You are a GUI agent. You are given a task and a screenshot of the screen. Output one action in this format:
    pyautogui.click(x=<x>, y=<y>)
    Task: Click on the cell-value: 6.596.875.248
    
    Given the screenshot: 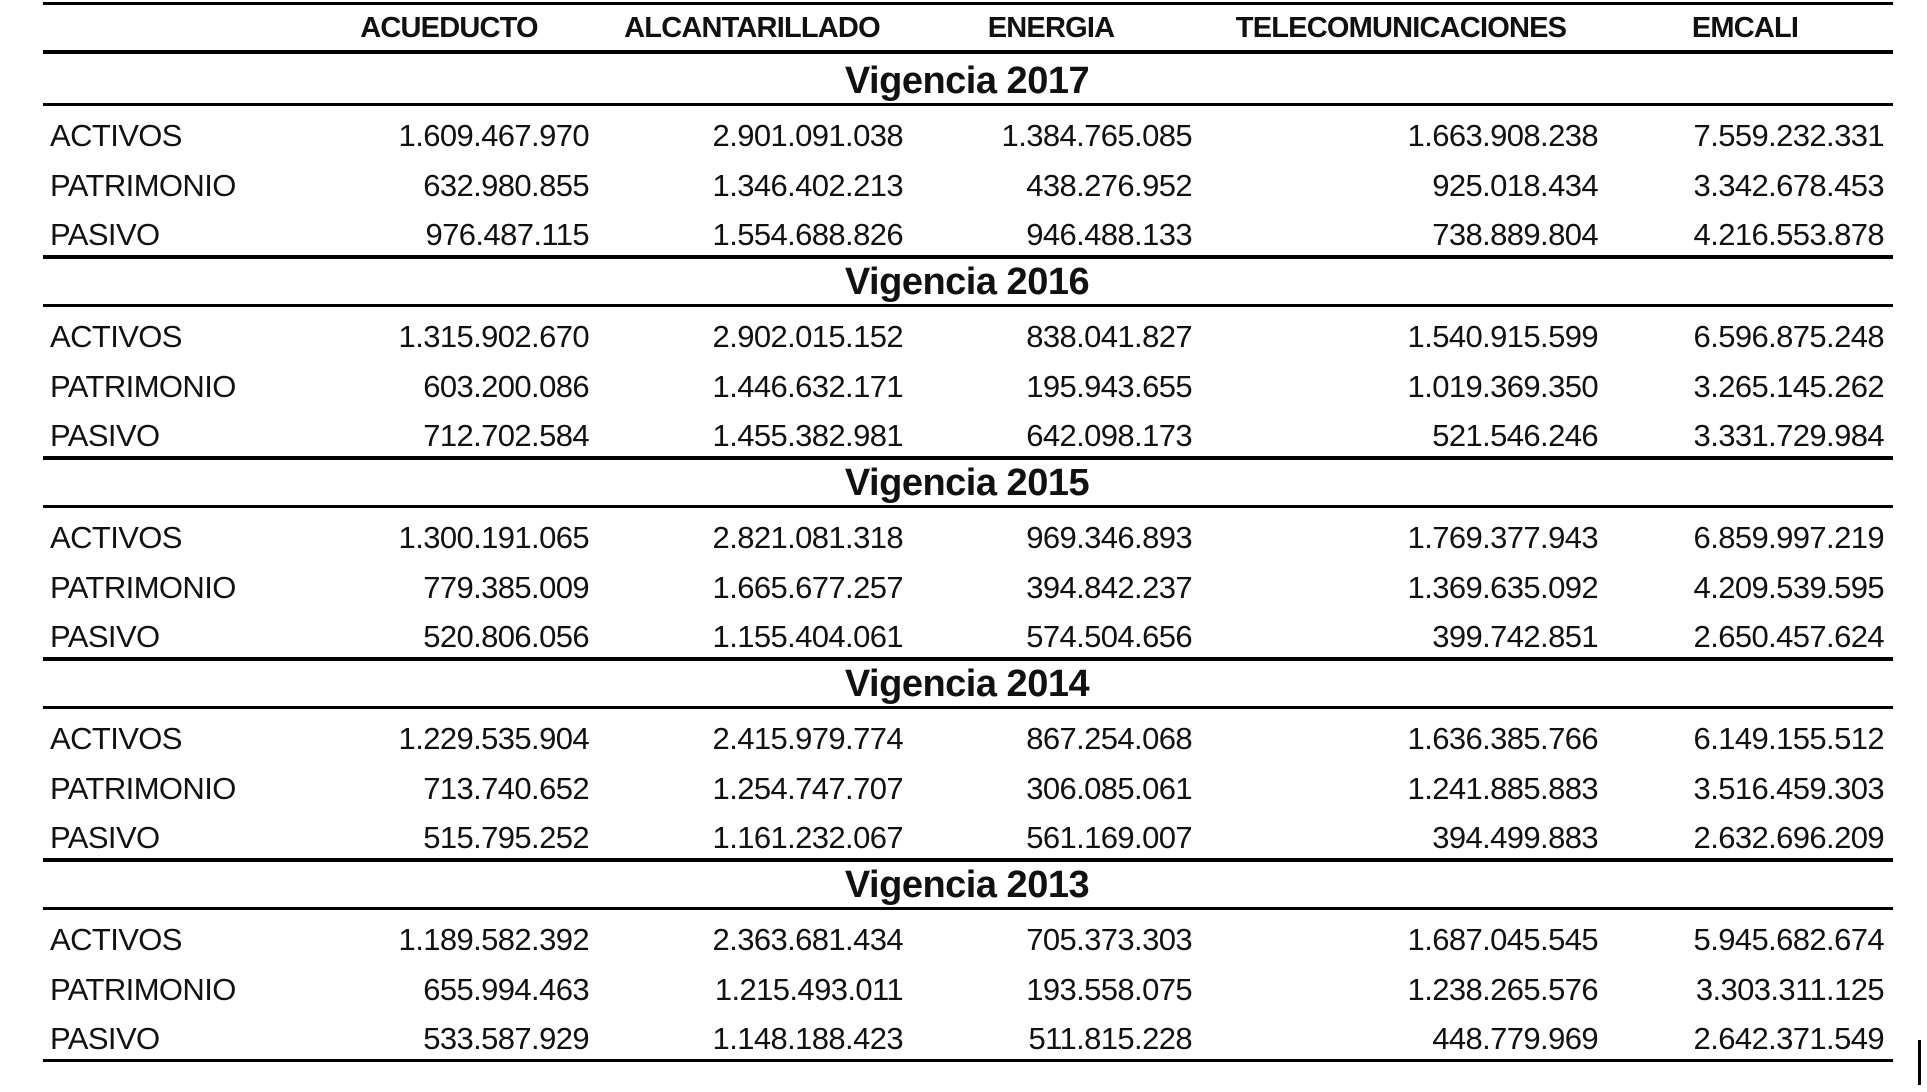 What is the action you would take?
    pyautogui.click(x=1789, y=336)
    